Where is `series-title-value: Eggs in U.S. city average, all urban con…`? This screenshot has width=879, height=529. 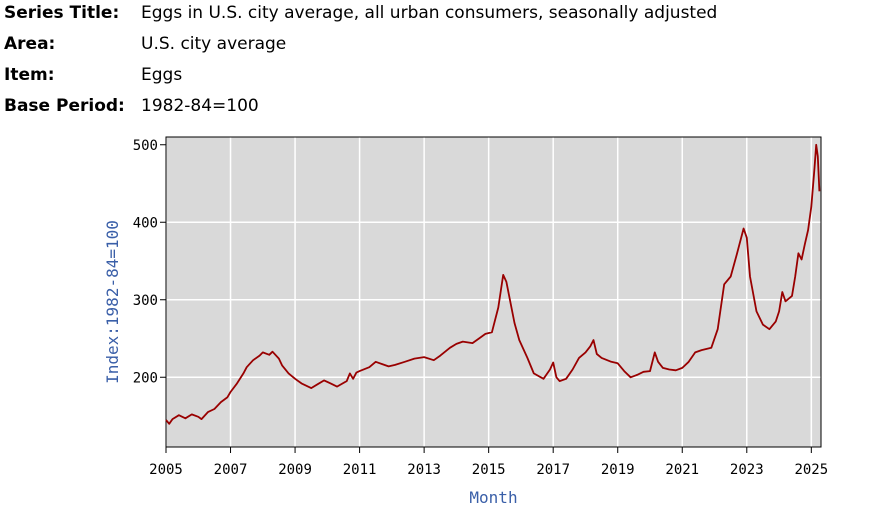
series-title-value: Eggs in U.S. city average, all urban con… is located at coordinates (429, 13).